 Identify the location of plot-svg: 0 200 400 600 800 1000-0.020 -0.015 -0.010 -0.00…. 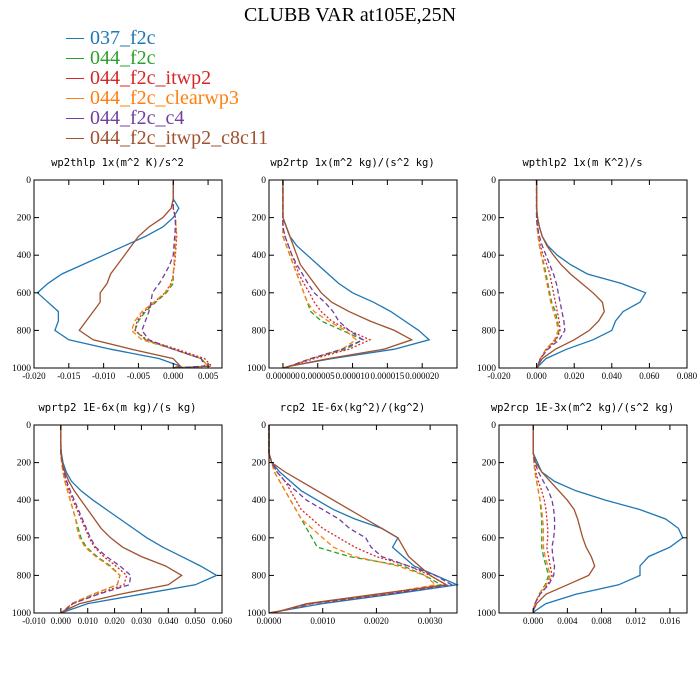
(117, 278).